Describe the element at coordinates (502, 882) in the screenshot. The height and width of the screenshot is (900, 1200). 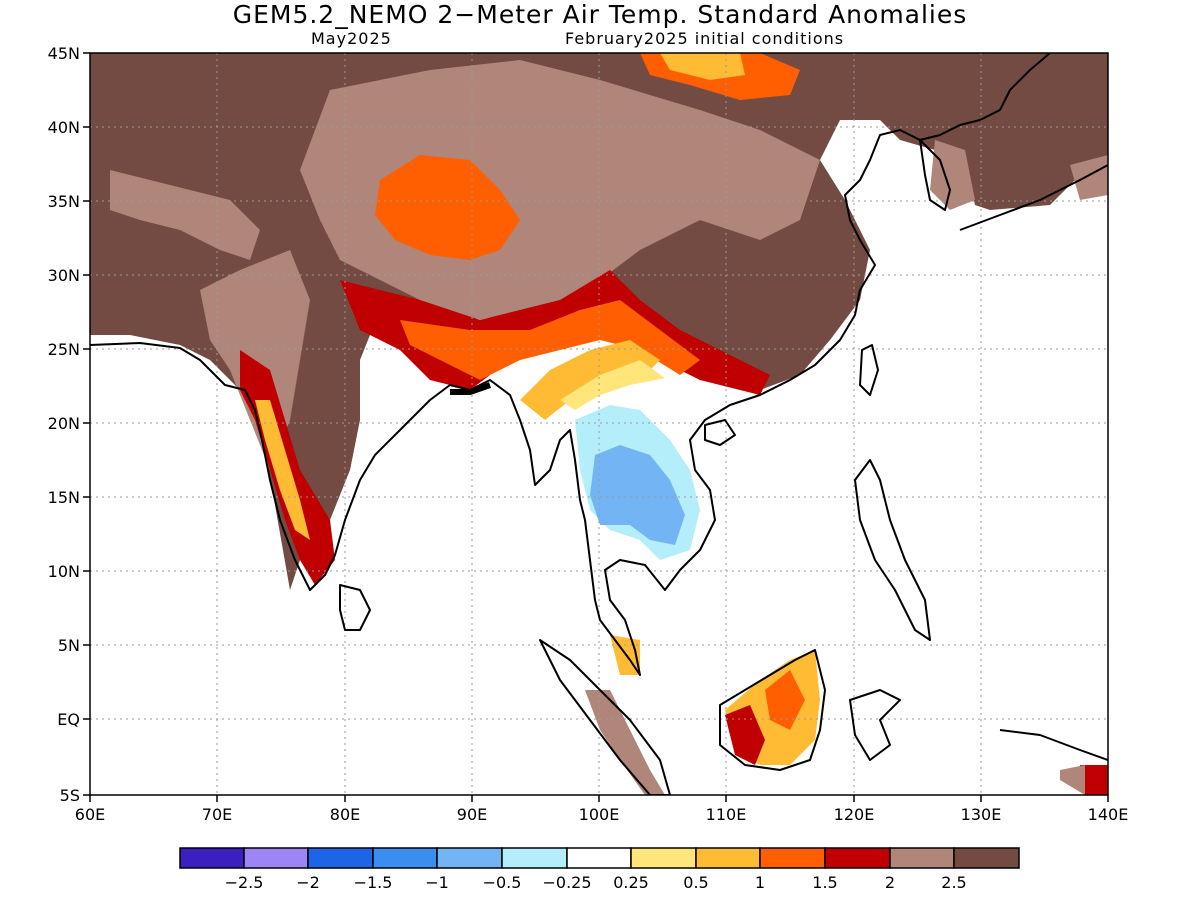
I see `legend-label-5: −0.5` at that location.